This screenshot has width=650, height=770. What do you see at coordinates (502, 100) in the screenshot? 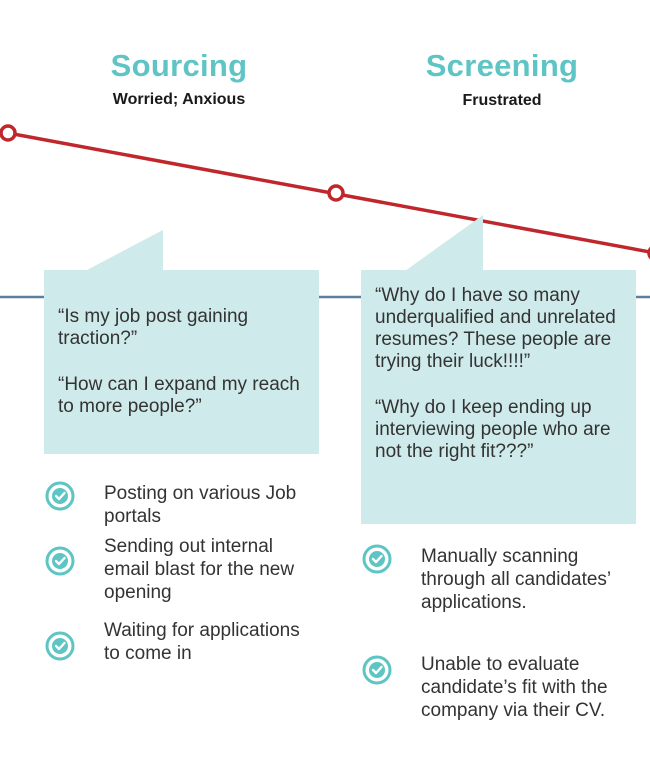
I see `stage-emotion-screening: Frustrated` at bounding box center [502, 100].